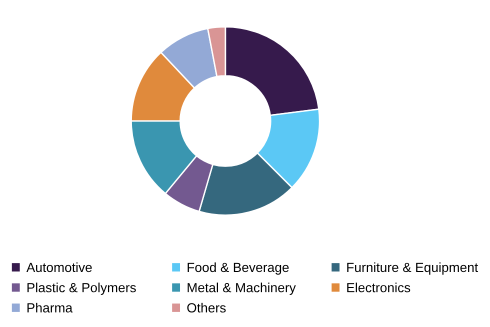 The width and height of the screenshot is (490, 327). Describe the element at coordinates (206, 307) in the screenshot. I see `legend-label: Others` at that location.